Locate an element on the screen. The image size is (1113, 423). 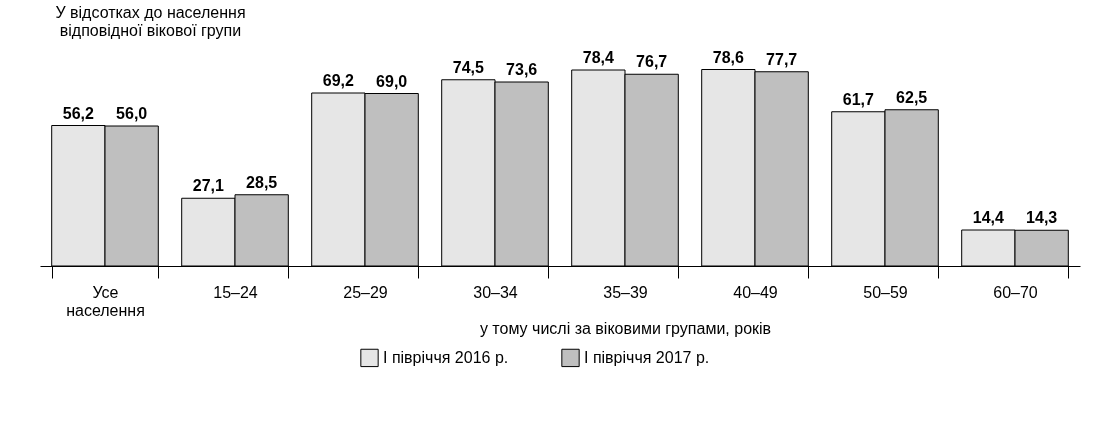
data-label: 27,1 is located at coordinates (208, 186).